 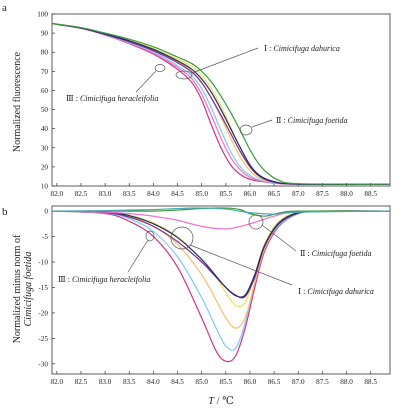 I want to click on panel-a-x-tick-label: 84.5, so click(x=177, y=194).